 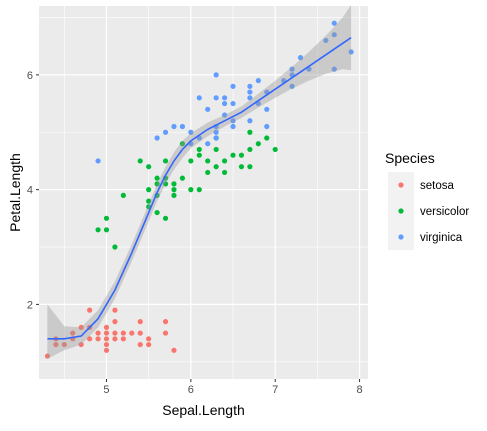 I want to click on x-tick-label: 6, so click(x=191, y=390).